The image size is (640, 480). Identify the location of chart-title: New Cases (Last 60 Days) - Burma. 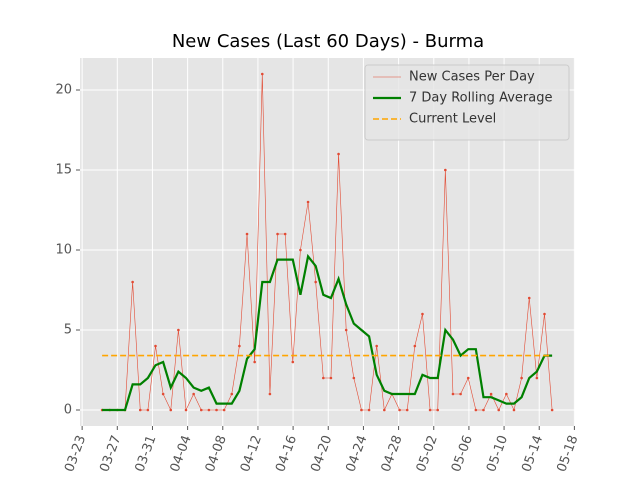
(328, 41).